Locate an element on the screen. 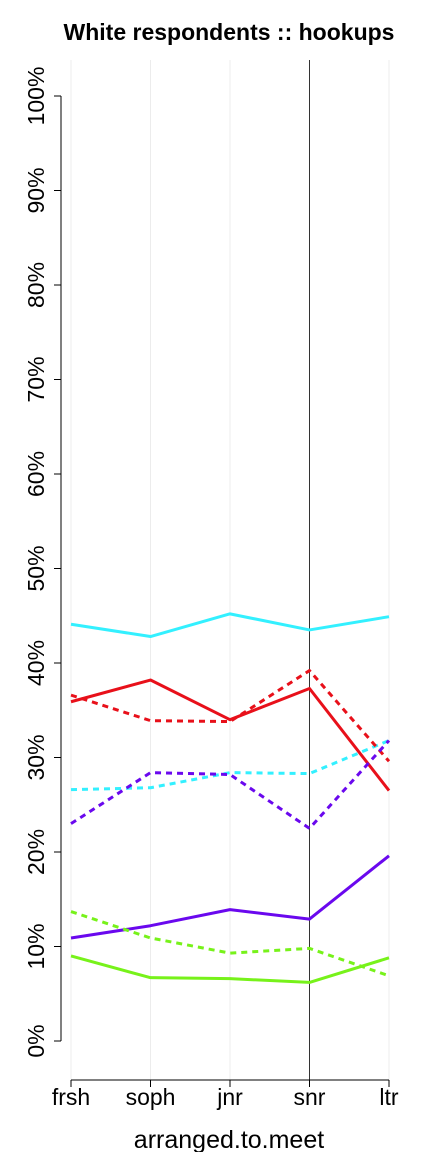  x-tick-label-jnr: jnr is located at coordinates (229, 1097).